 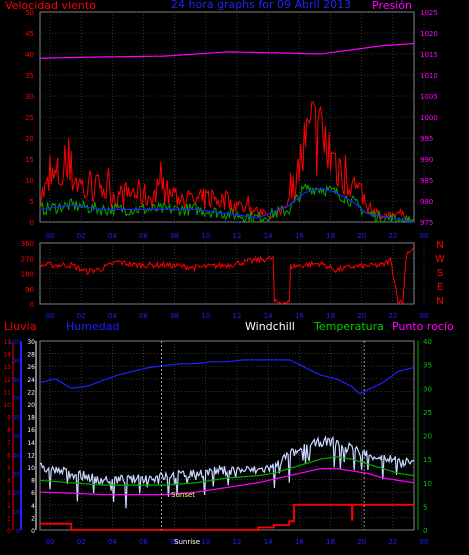 What do you see at coordinates (143, 542) in the screenshot?
I see `x-tick-label: 06` at bounding box center [143, 542].